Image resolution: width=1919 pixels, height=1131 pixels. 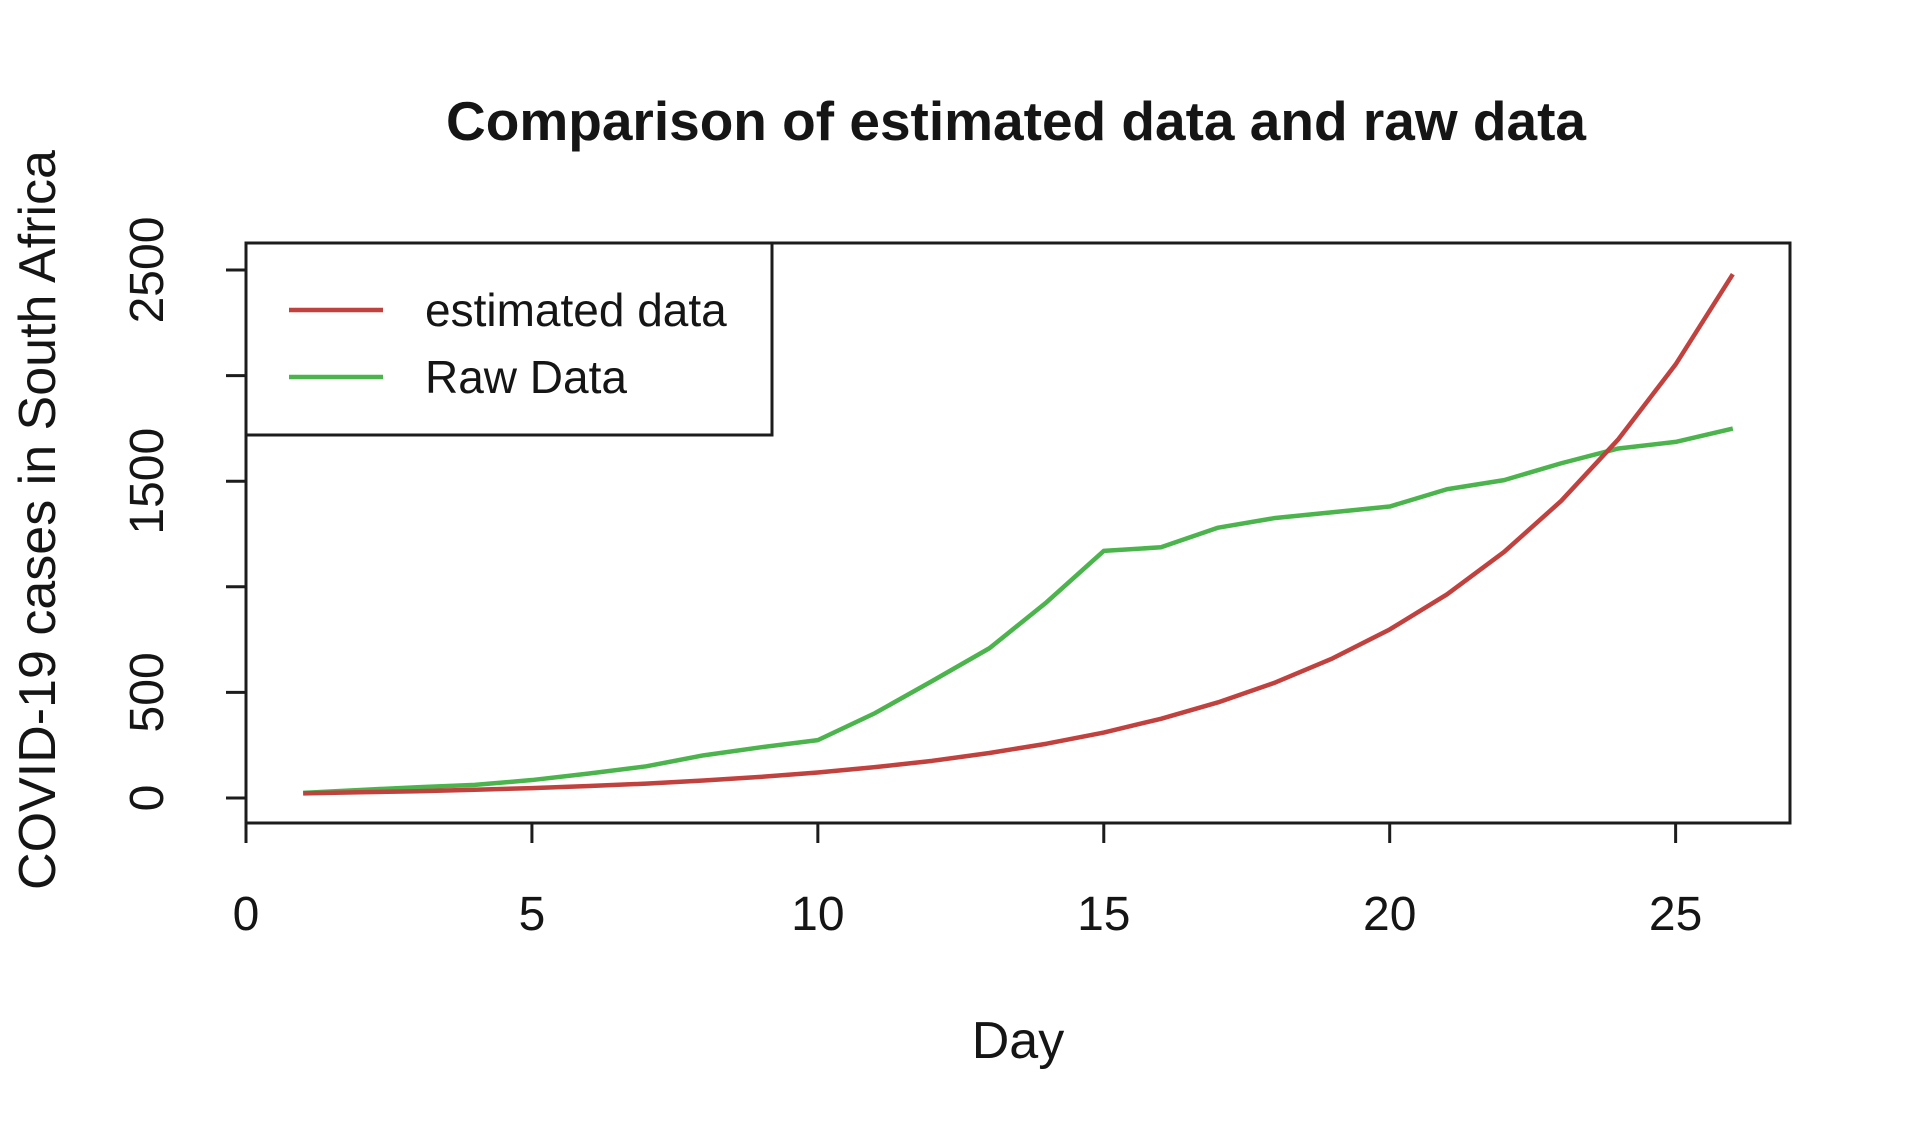 I want to click on x-tick-label: 25, so click(x=1675, y=914).